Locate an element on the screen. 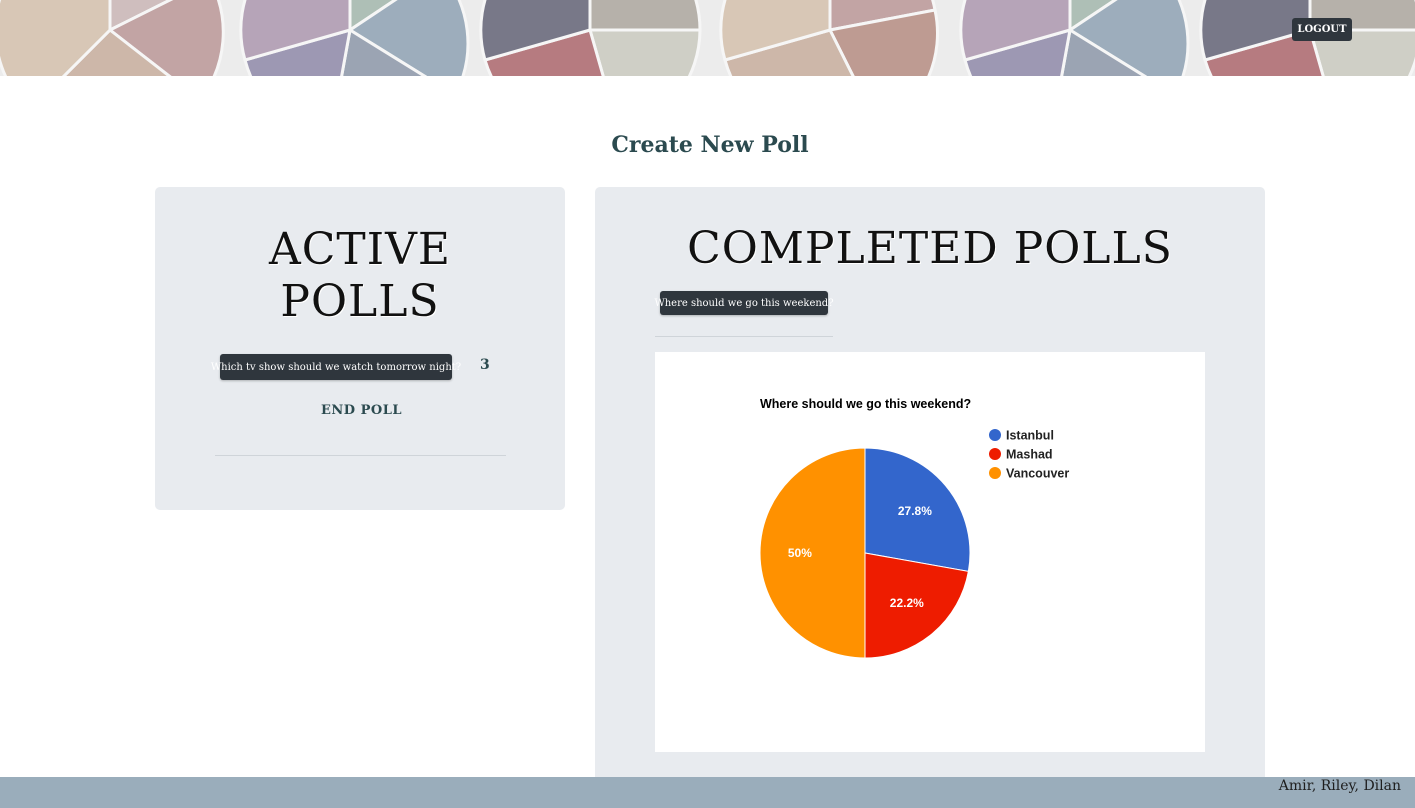  pie-slice-vancouver is located at coordinates (812, 553).